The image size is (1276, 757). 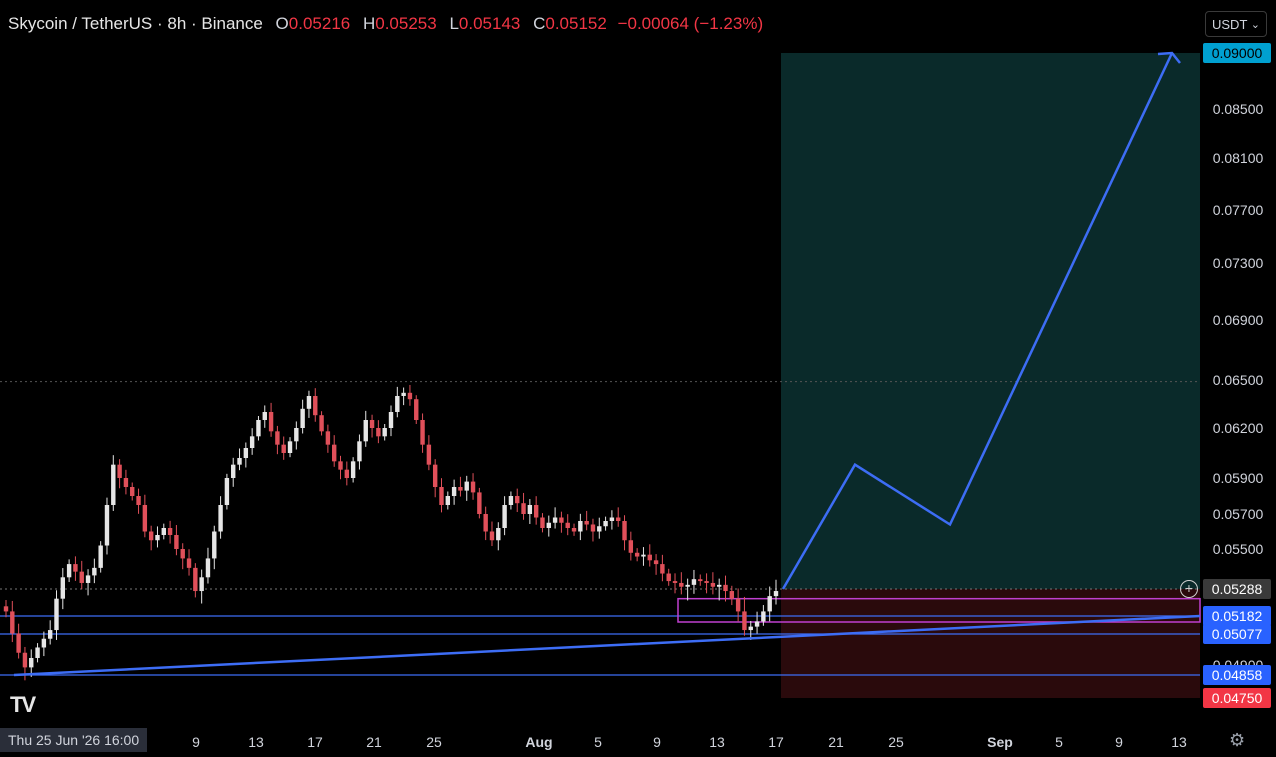 I want to click on time-tick-2: 17, so click(x=315, y=742).